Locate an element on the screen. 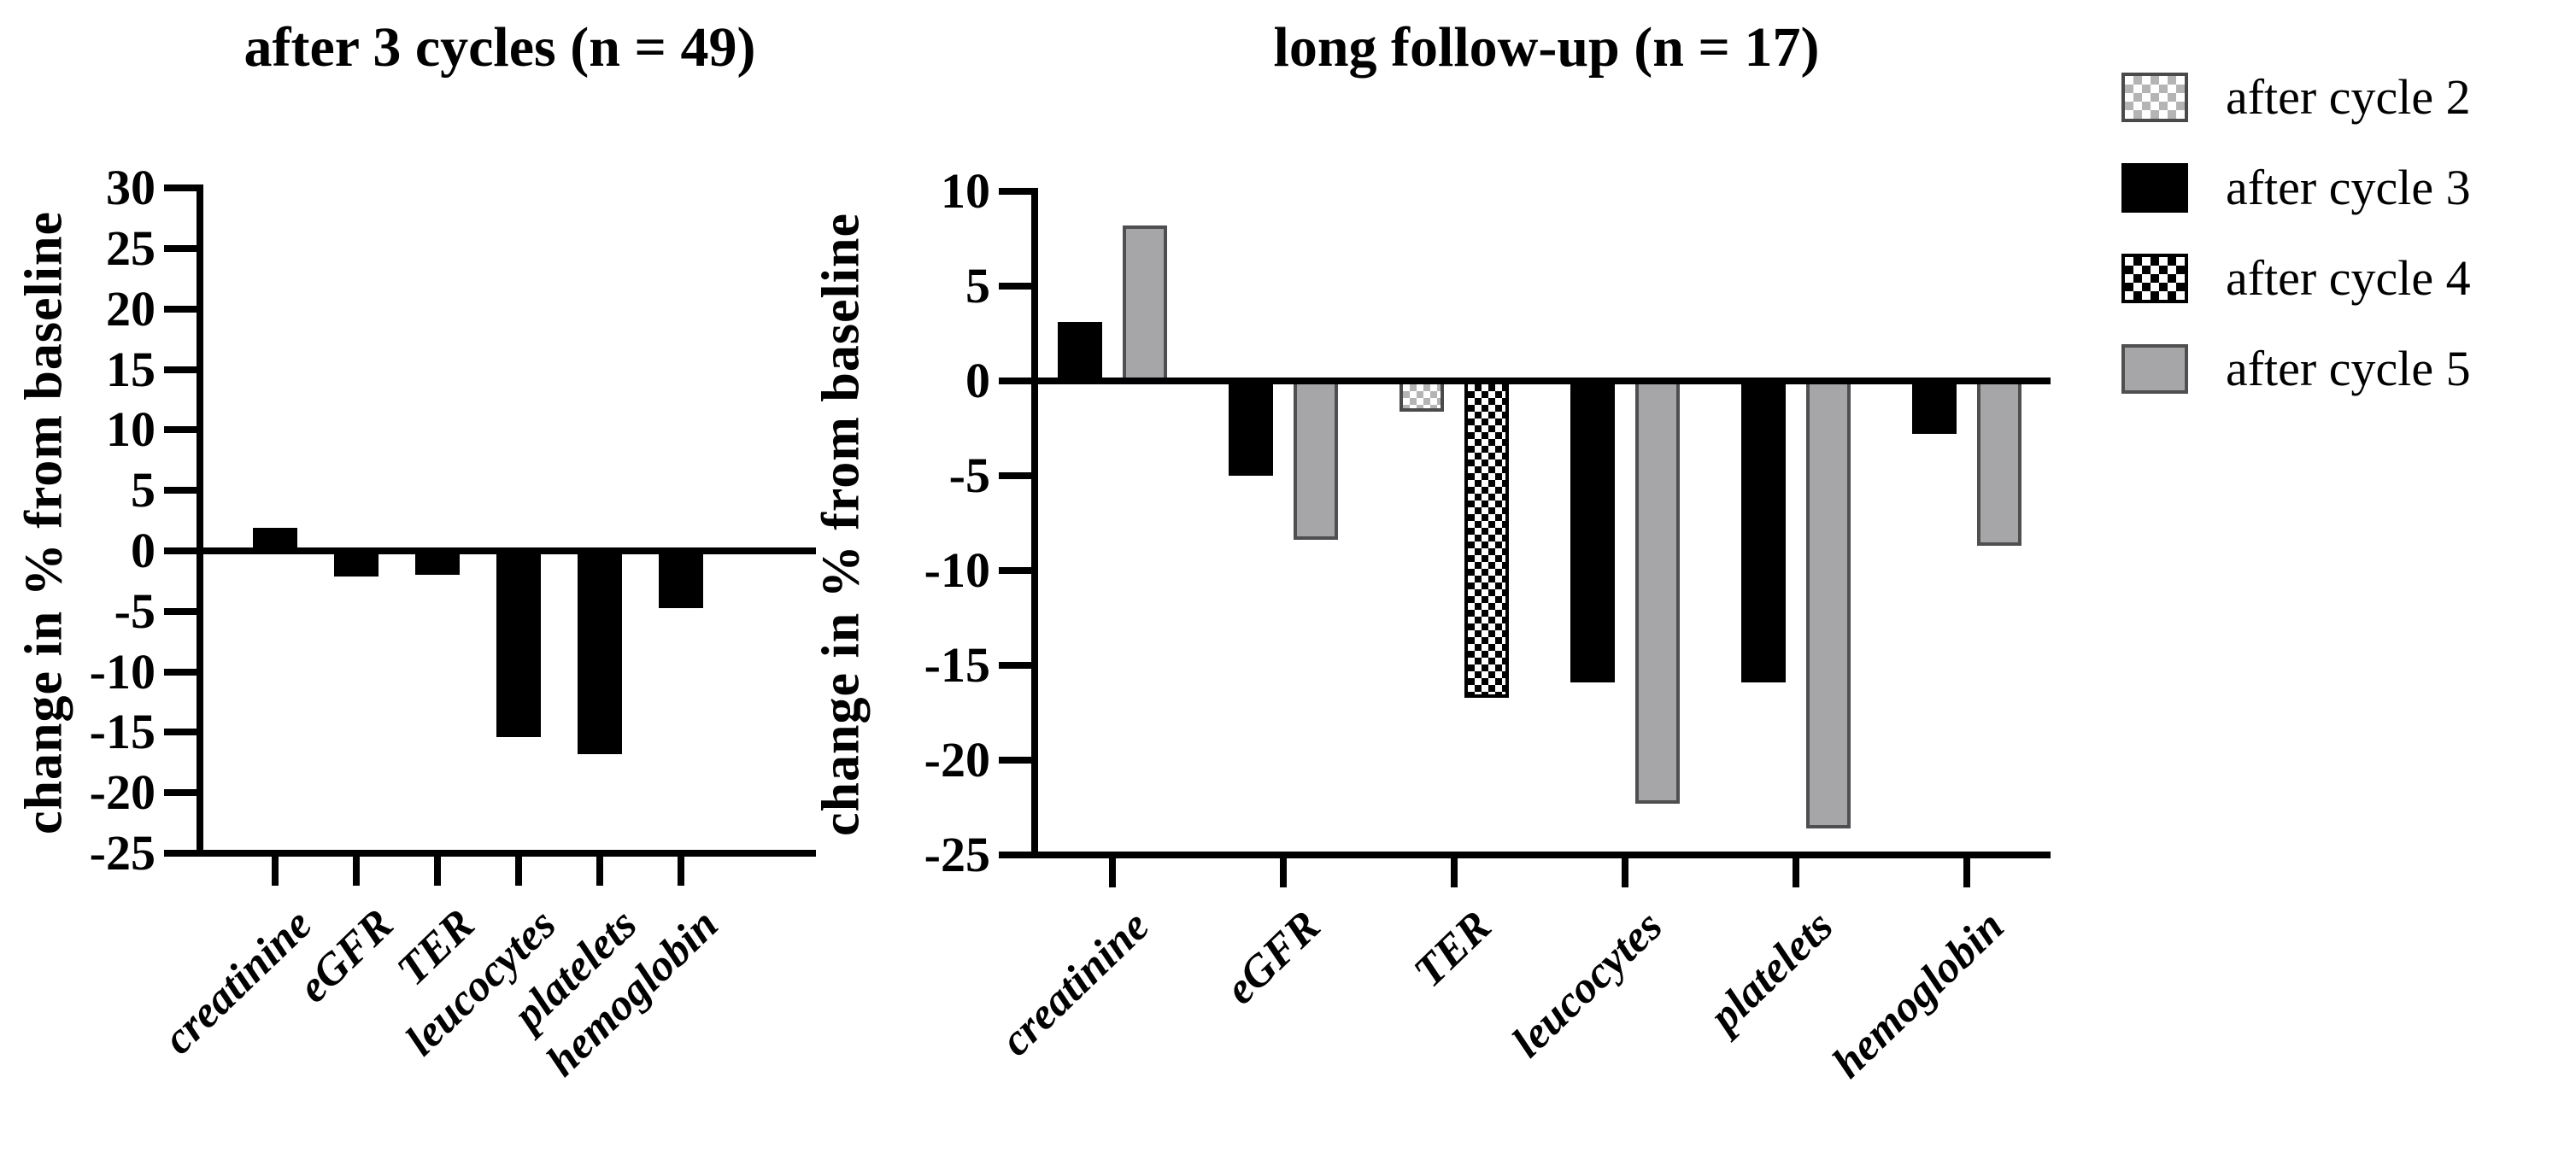  legend-item-after-cycle-5: after cycle 5 is located at coordinates (2296, 368).